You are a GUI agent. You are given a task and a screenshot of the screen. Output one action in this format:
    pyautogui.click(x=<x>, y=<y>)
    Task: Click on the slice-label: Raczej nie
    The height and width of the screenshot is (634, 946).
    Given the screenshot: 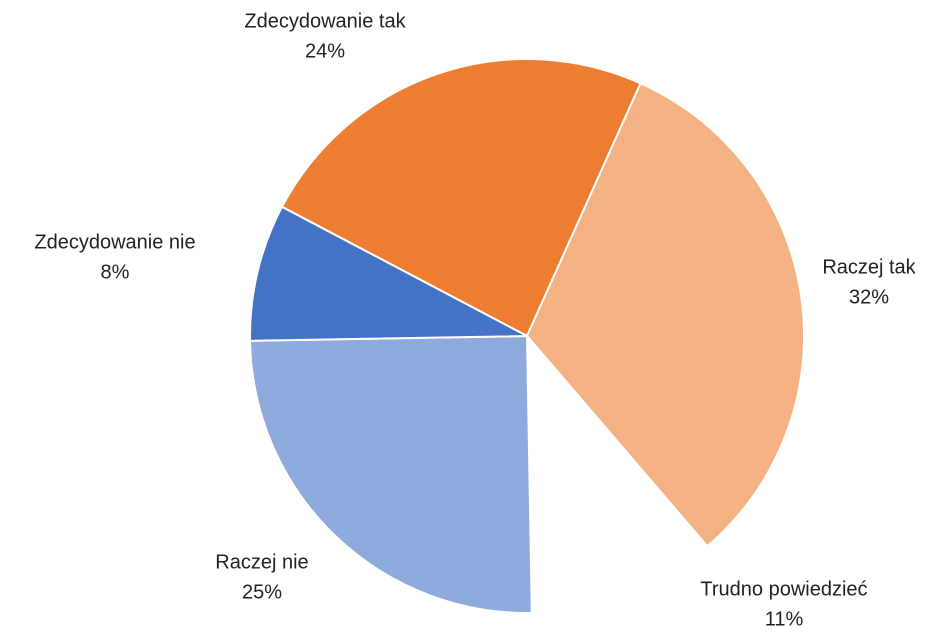 What is the action you would take?
    pyautogui.click(x=261, y=562)
    